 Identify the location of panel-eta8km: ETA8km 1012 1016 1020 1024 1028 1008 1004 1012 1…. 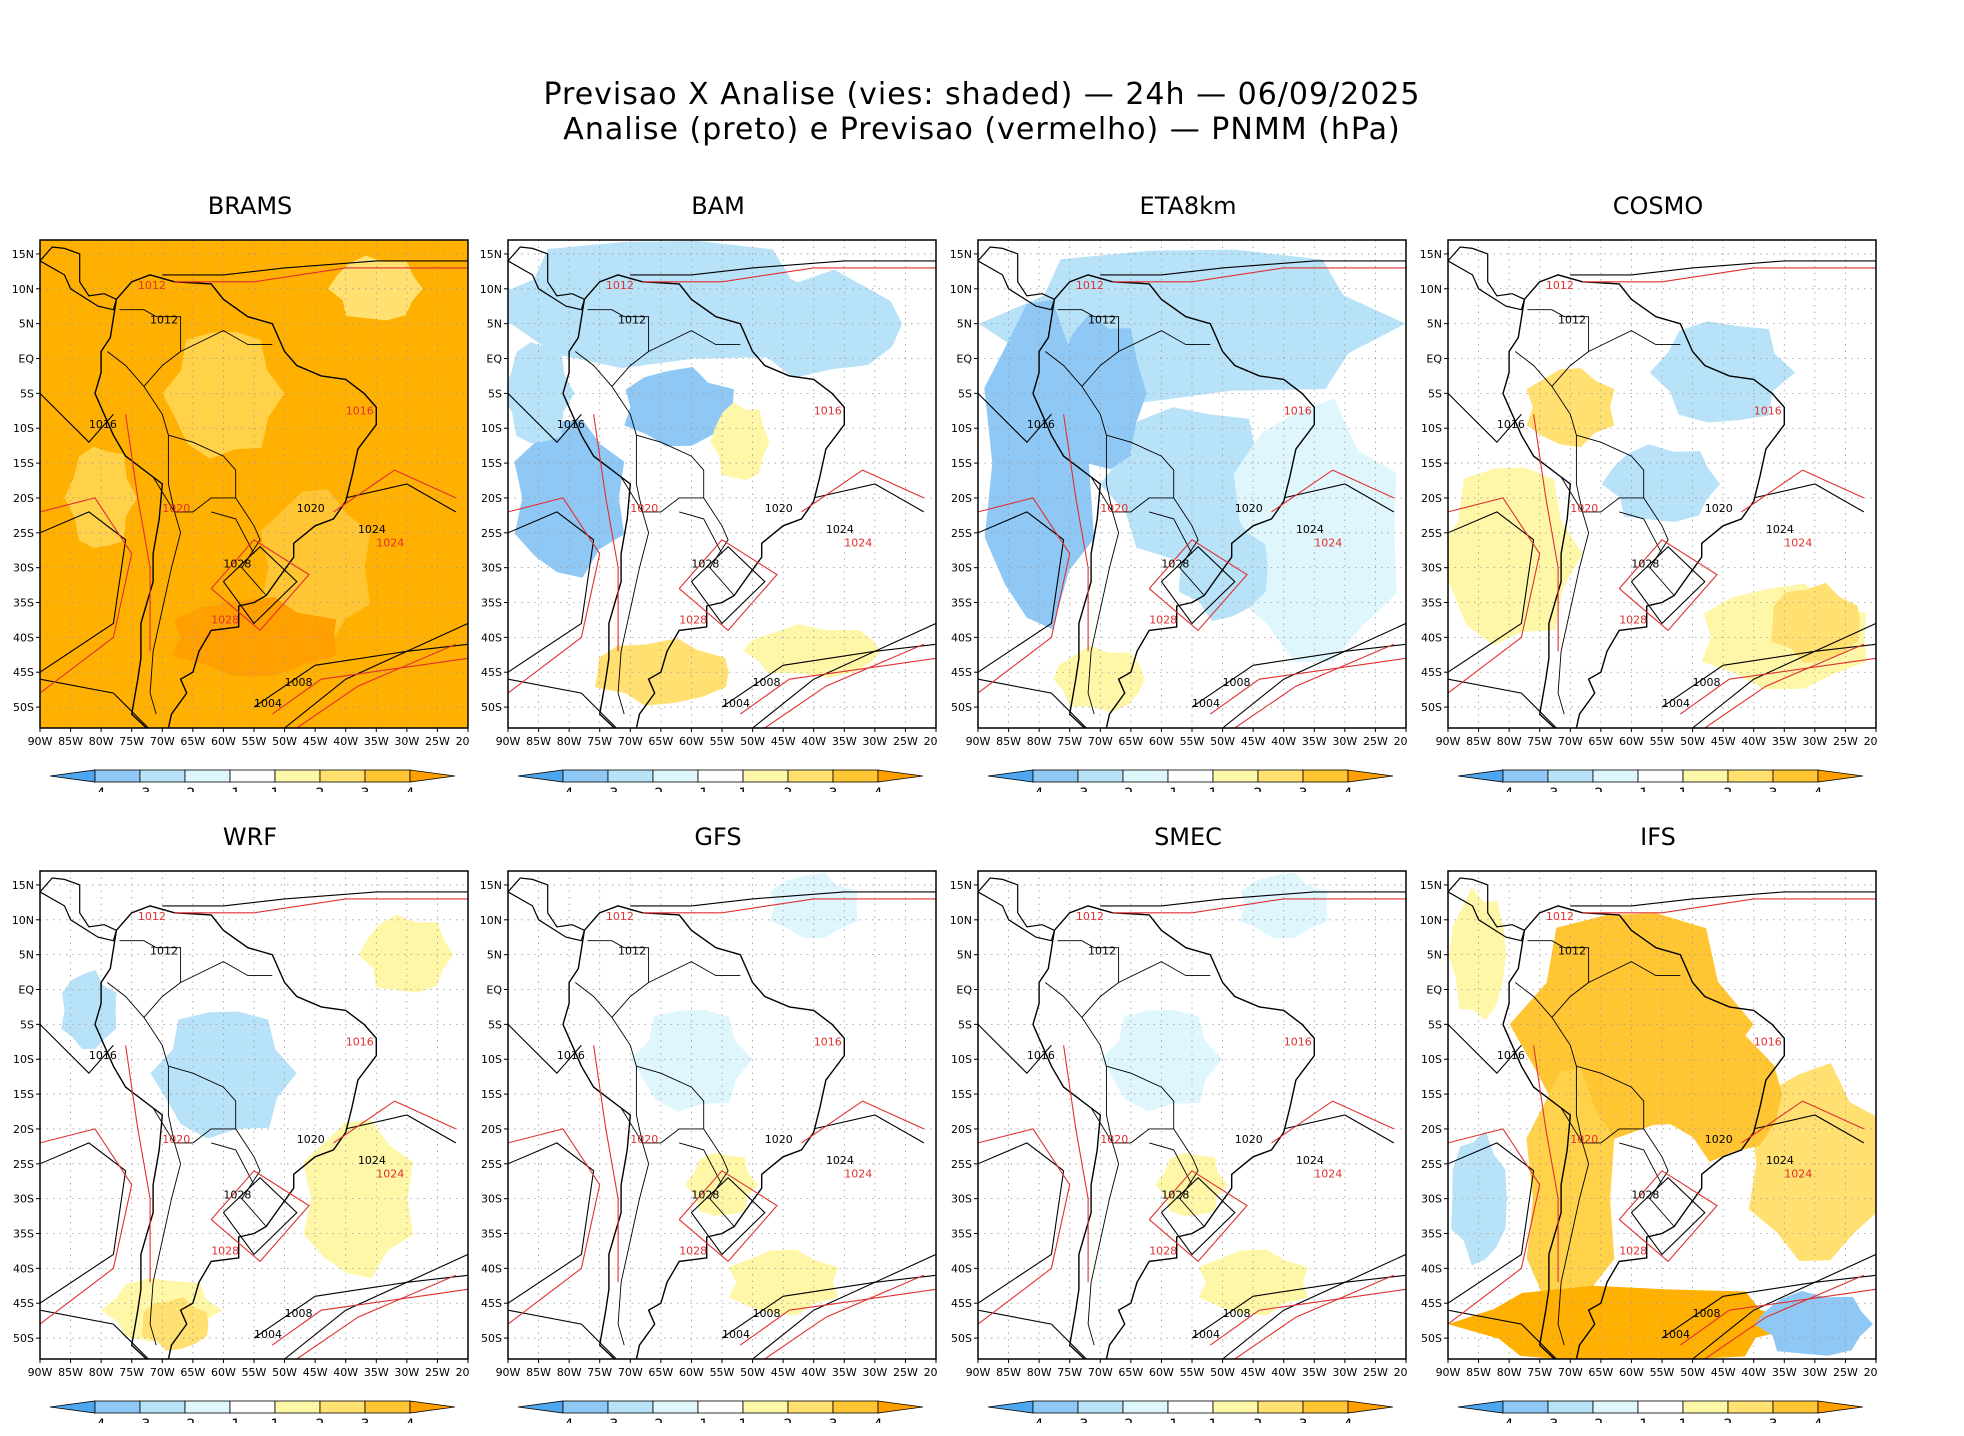
(1173, 492).